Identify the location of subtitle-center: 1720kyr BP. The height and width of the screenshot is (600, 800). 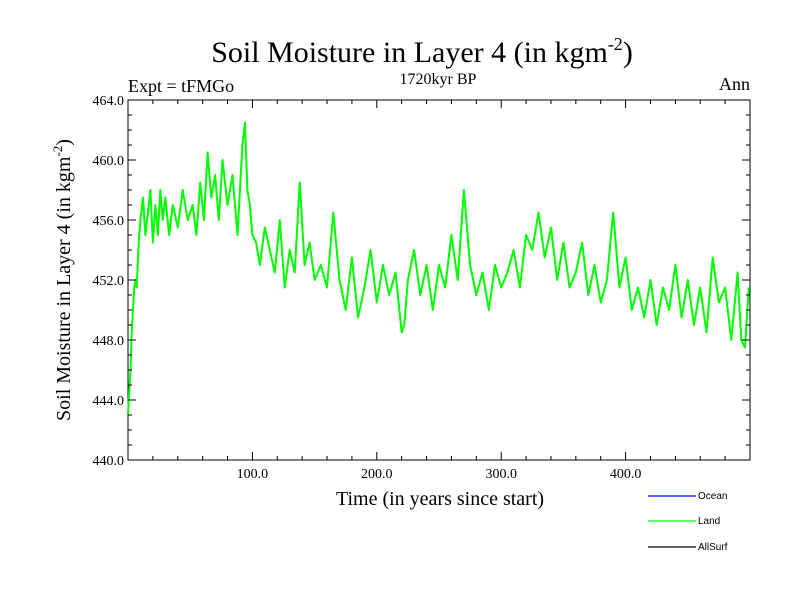
(438, 79).